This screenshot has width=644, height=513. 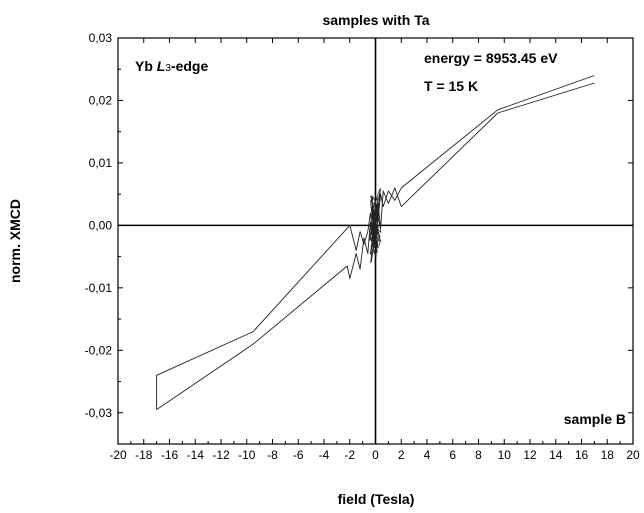 I want to click on y-tick-label: -0,02, so click(x=99, y=350).